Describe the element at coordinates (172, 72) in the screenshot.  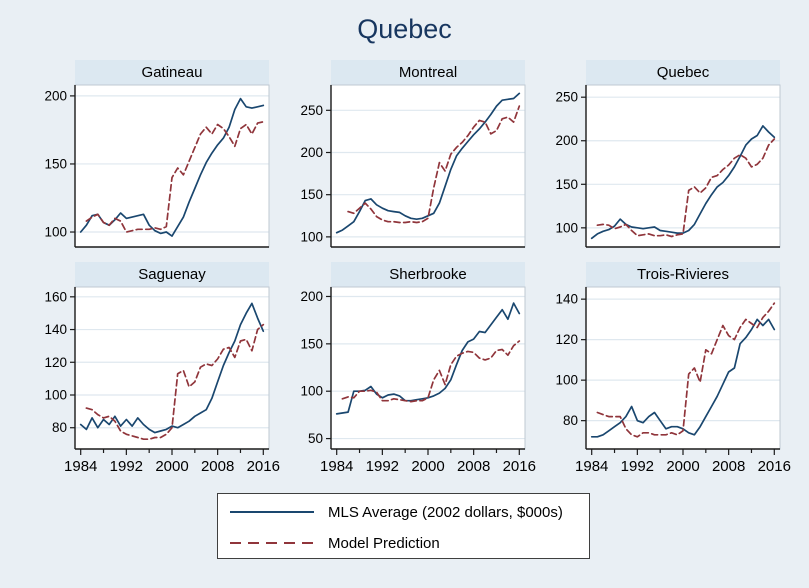
I see `panel-title-gatineau: Gatineau` at that location.